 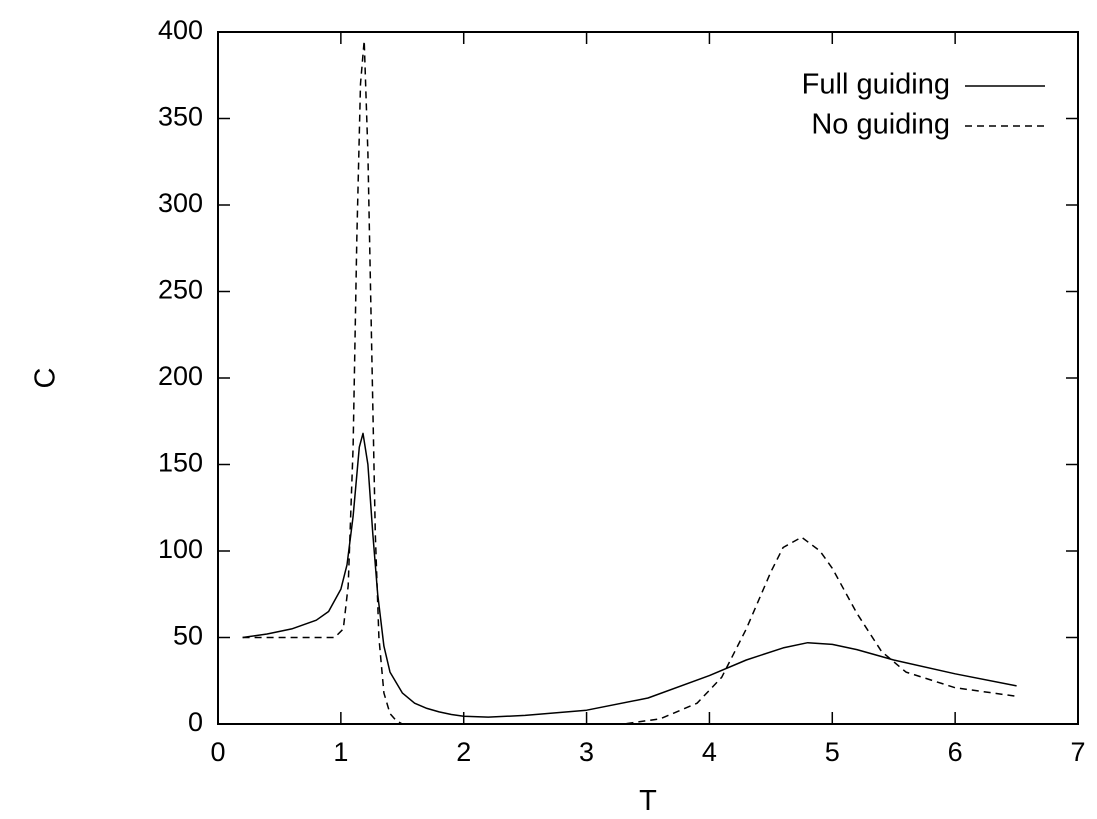 I want to click on y-tick-label-0: 0, so click(x=195, y=722).